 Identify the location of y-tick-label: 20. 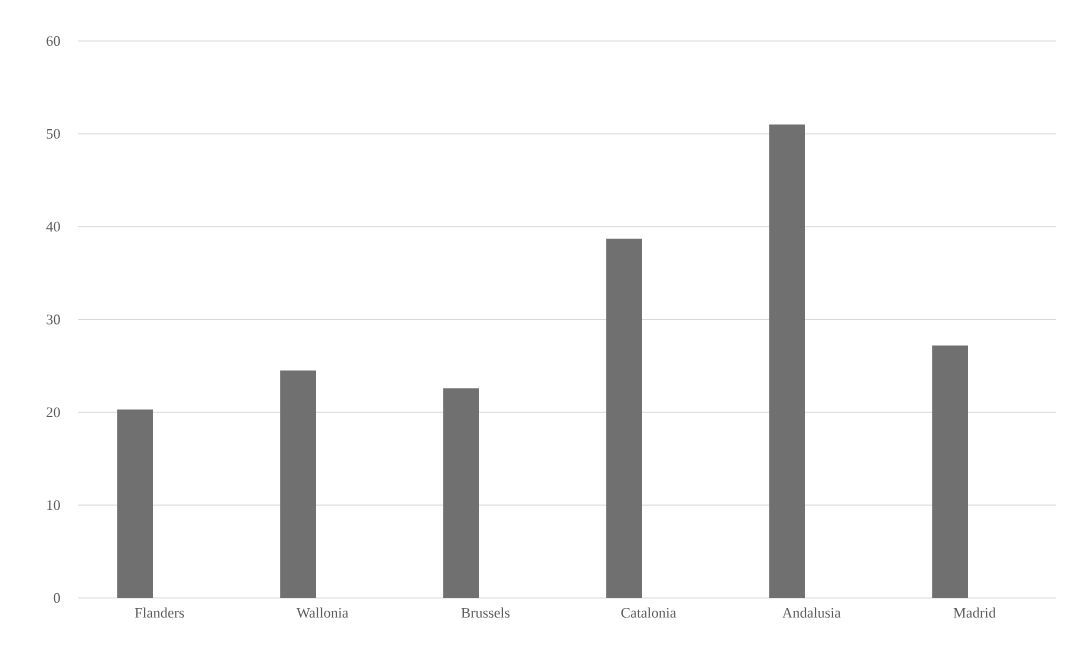
(53, 412).